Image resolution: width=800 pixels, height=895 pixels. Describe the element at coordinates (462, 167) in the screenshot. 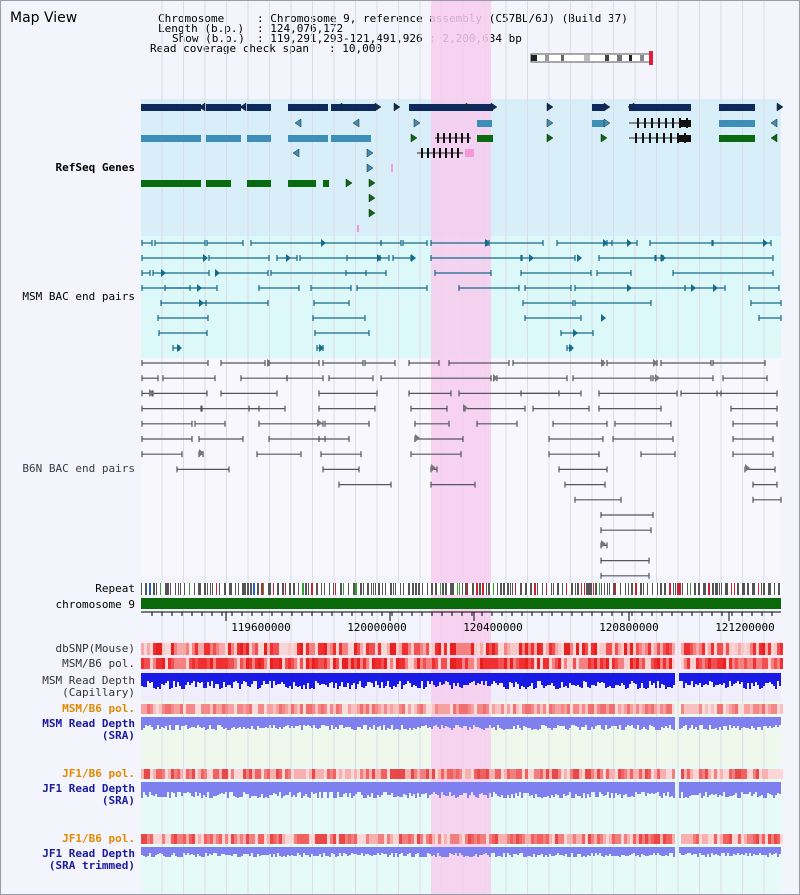

I see `refseq-genes-track` at that location.